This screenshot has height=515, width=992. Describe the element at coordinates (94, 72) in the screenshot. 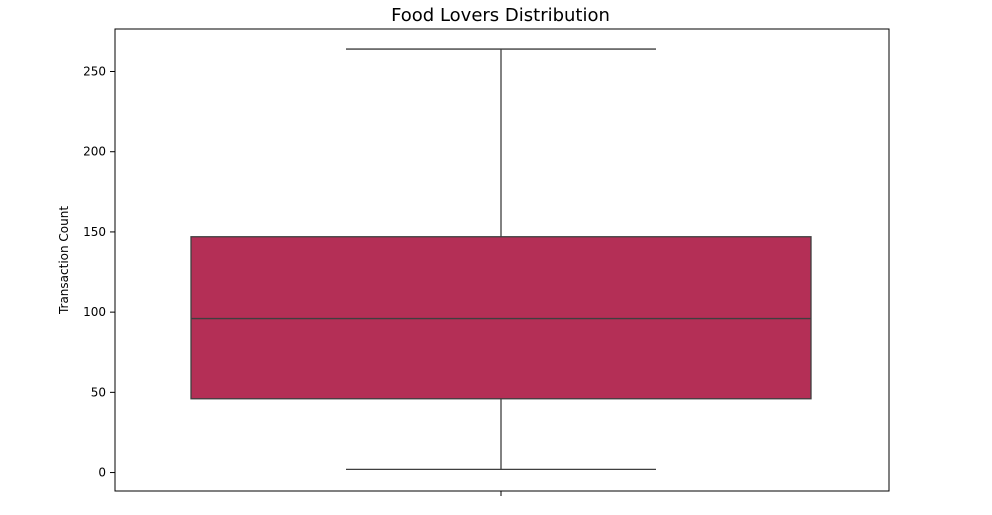

I see `y-tick-label: 250` at that location.